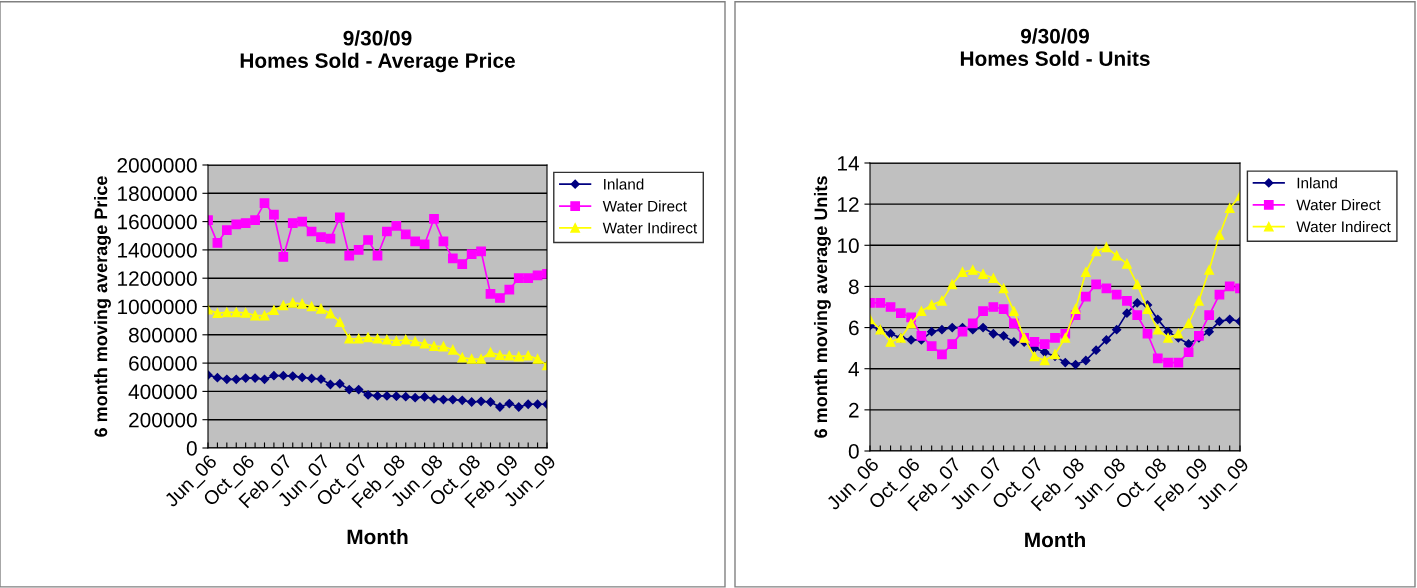 The width and height of the screenshot is (1417, 588). Describe the element at coordinates (854, 328) in the screenshot. I see `y-tick-label: 6` at that location.